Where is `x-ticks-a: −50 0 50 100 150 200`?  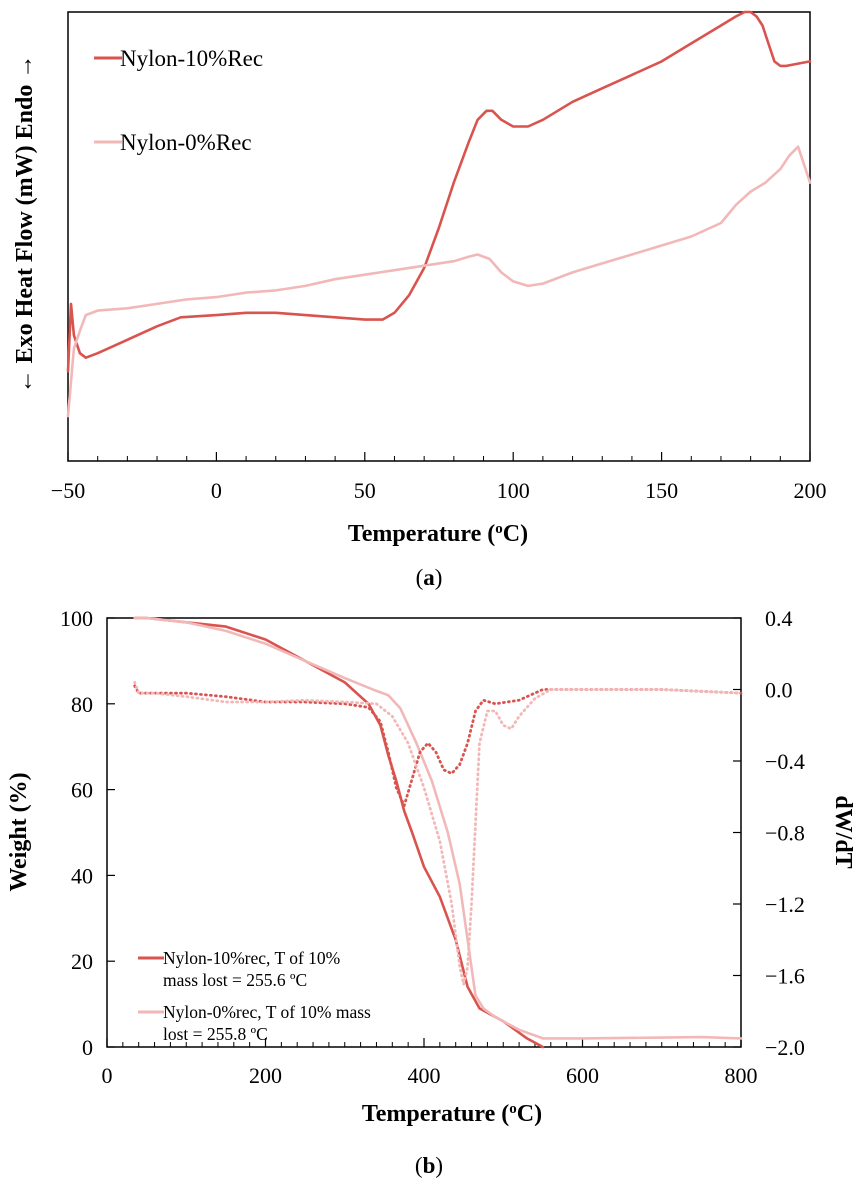
x-ticks-a: −50 0 50 100 150 200 is located at coordinates (439, 477).